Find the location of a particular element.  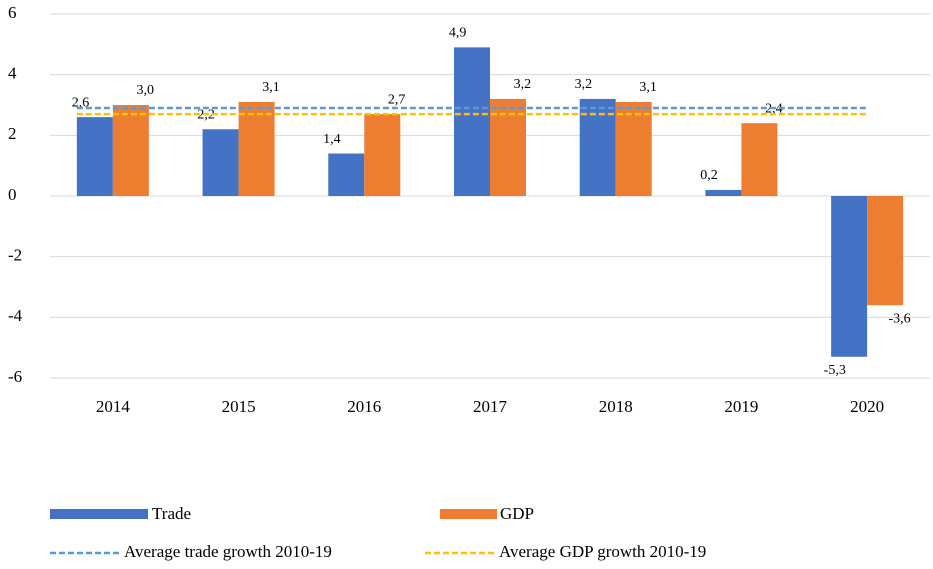

x-tick-label: 2020 is located at coordinates (867, 406).